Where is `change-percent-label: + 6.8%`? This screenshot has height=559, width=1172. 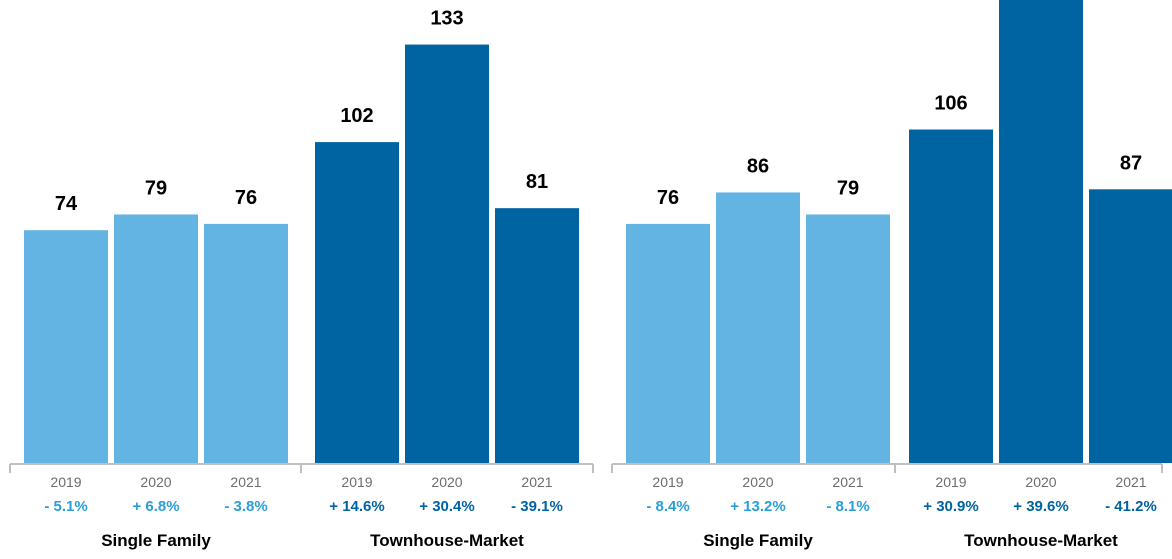 change-percent-label: + 6.8% is located at coordinates (155, 506).